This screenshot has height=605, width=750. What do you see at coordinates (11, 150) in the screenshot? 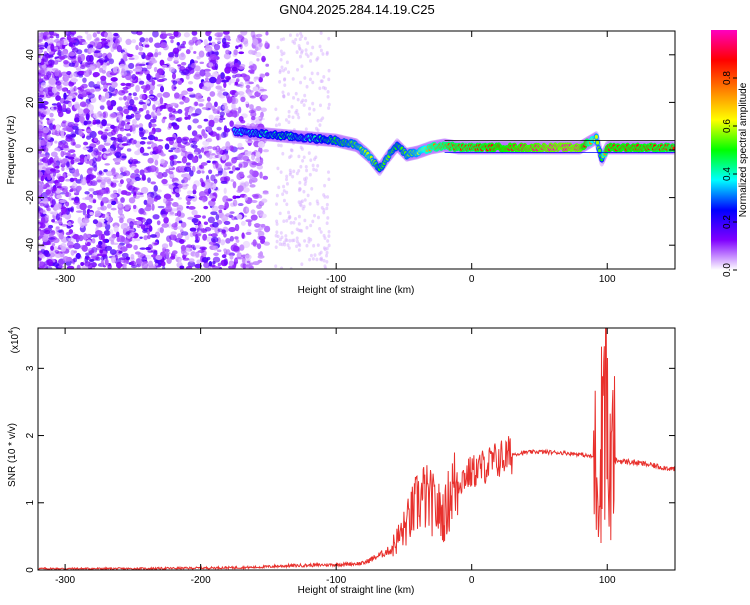
I see `spectrogram-y-label: Frequency (Hz)` at bounding box center [11, 150].